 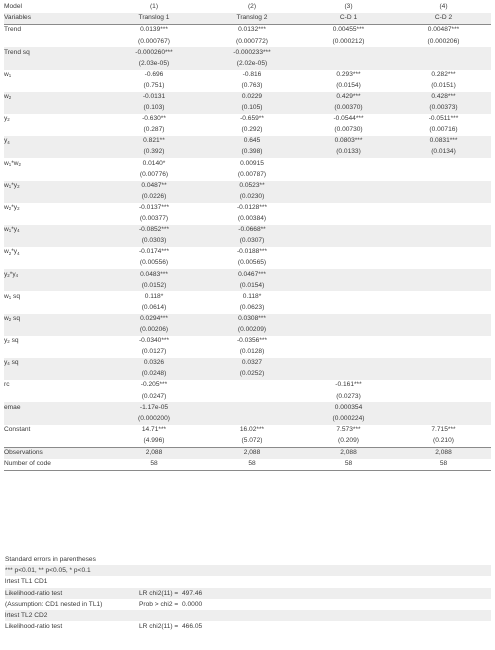 I want to click on cell-col-1: 0.0140*, so click(x=154, y=163).